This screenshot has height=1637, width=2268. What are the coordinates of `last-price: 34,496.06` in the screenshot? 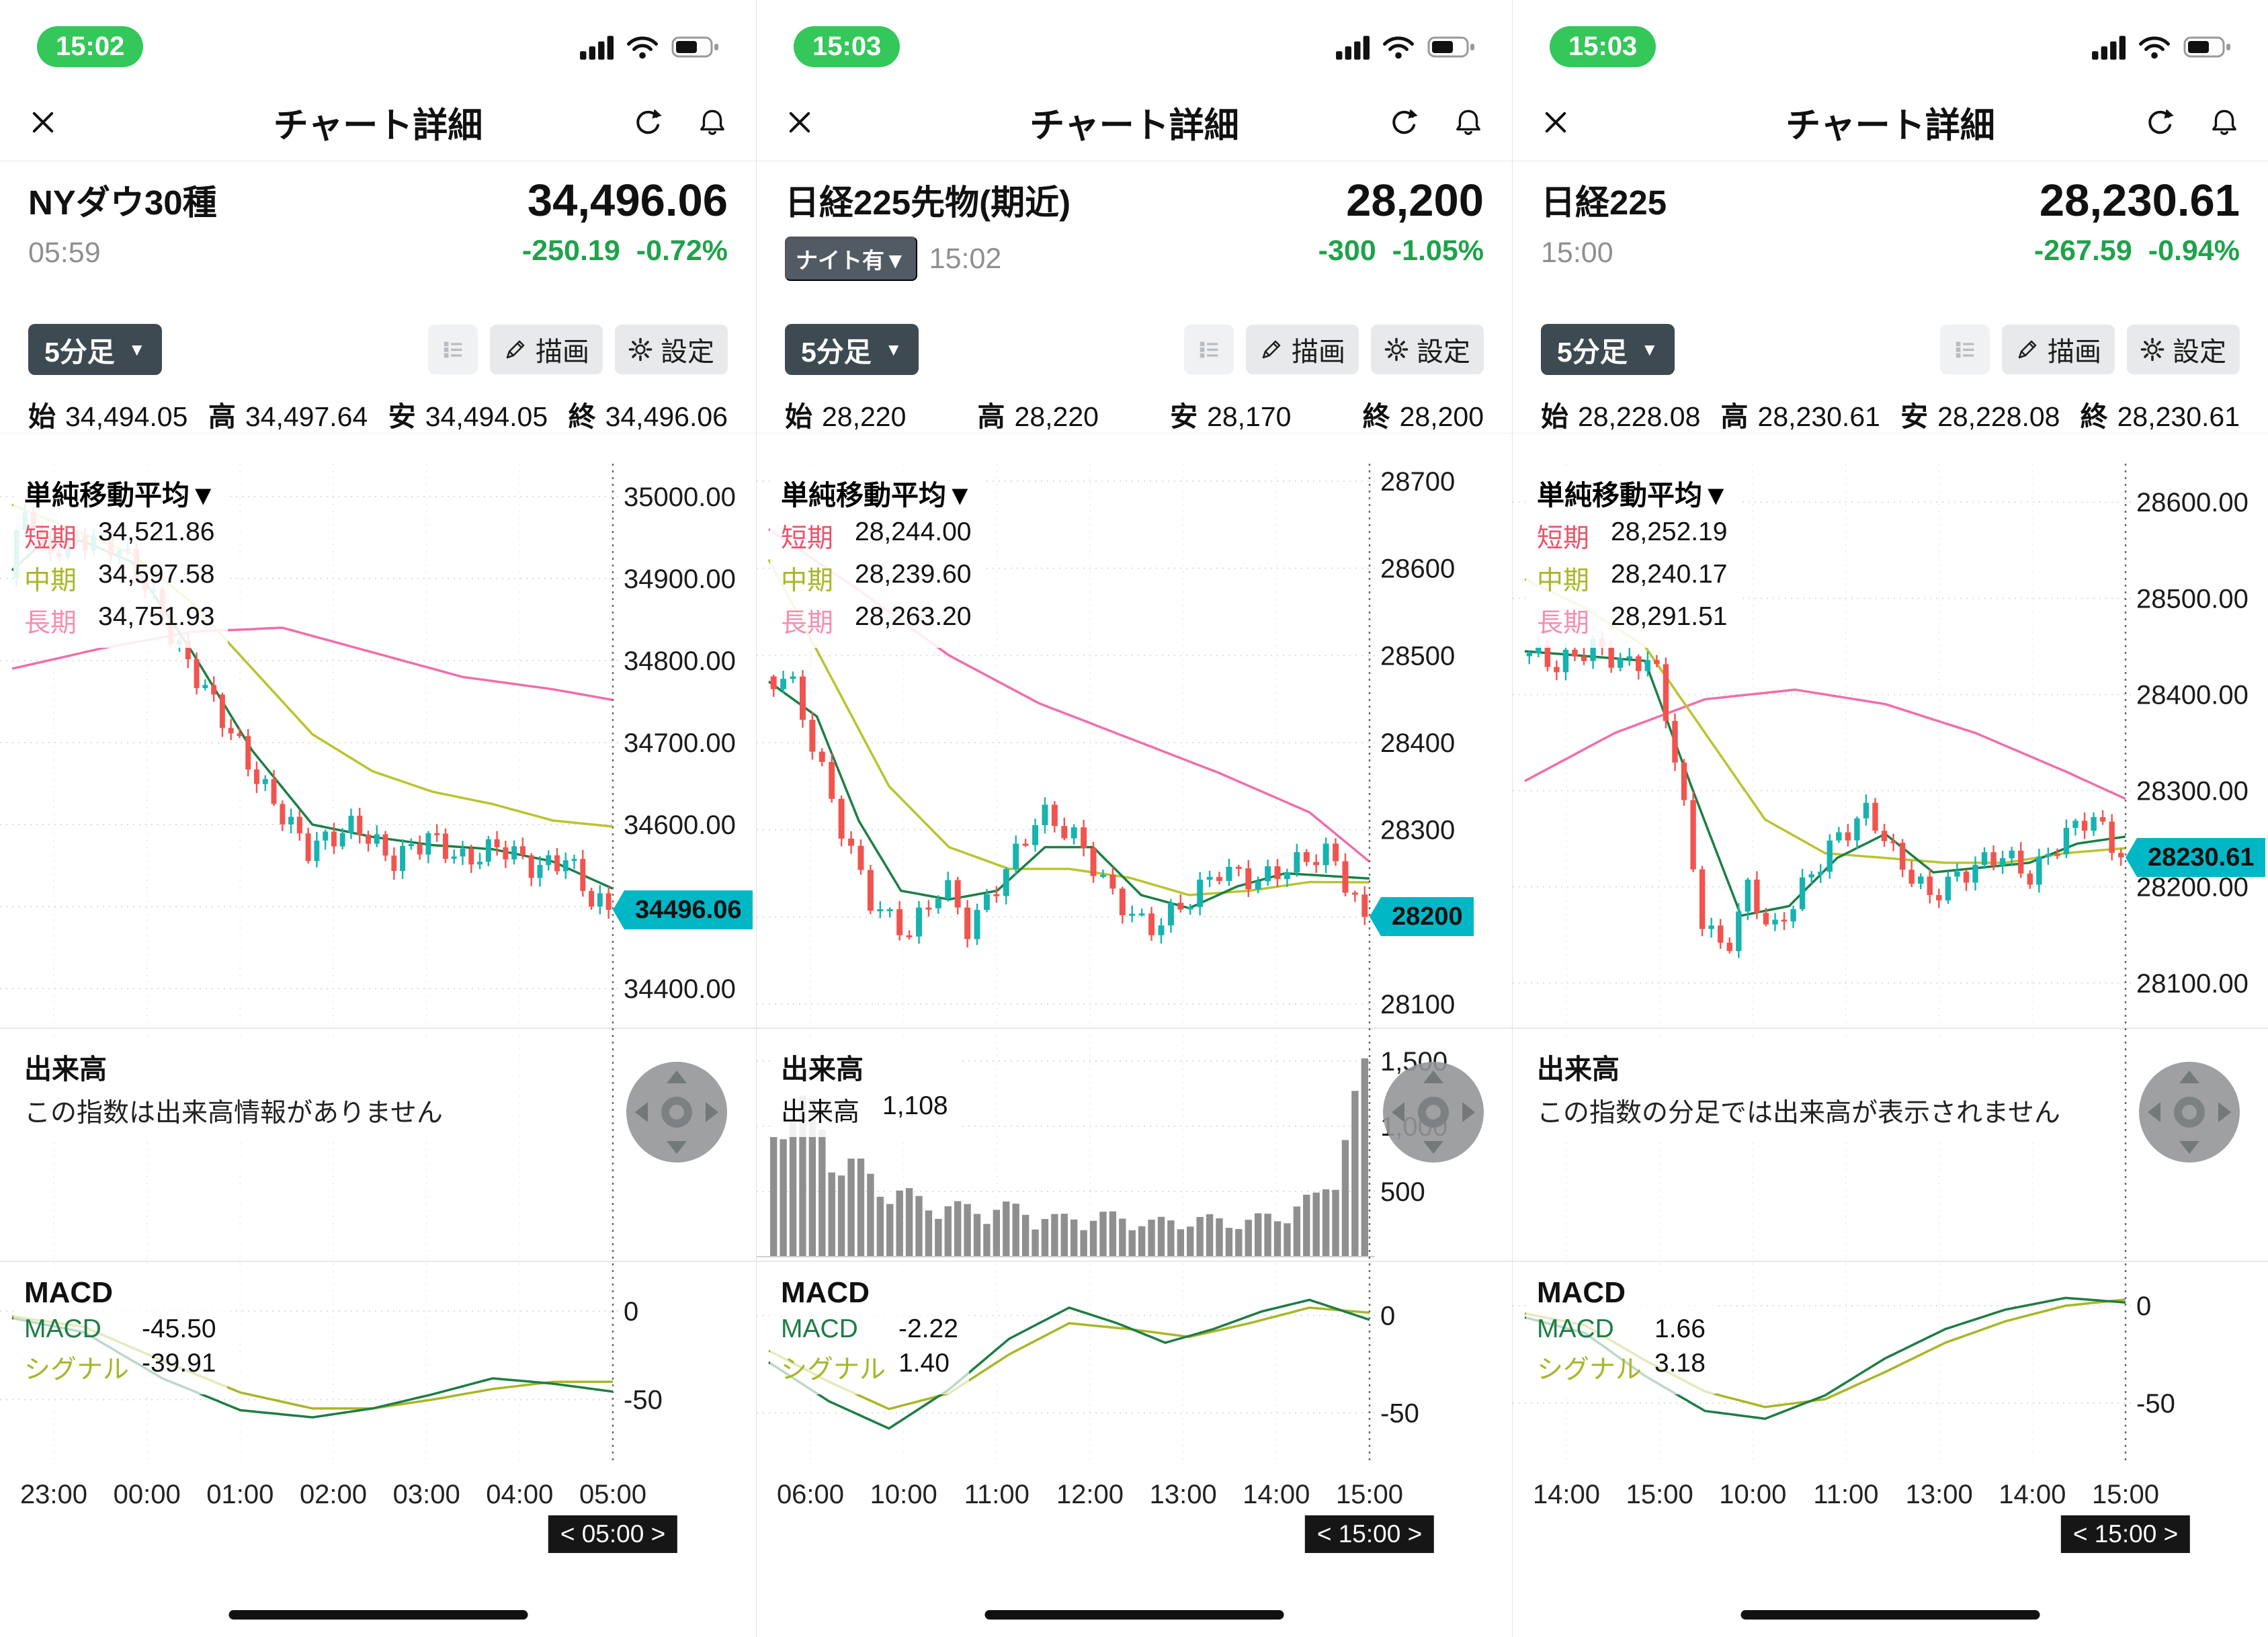 It's located at (627, 200).